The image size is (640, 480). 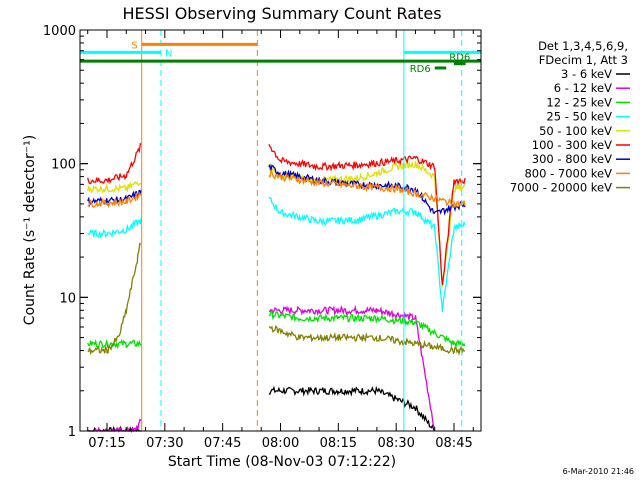 What do you see at coordinates (59, 31) in the screenshot?
I see `y-tick-label-4: 1000` at bounding box center [59, 31].